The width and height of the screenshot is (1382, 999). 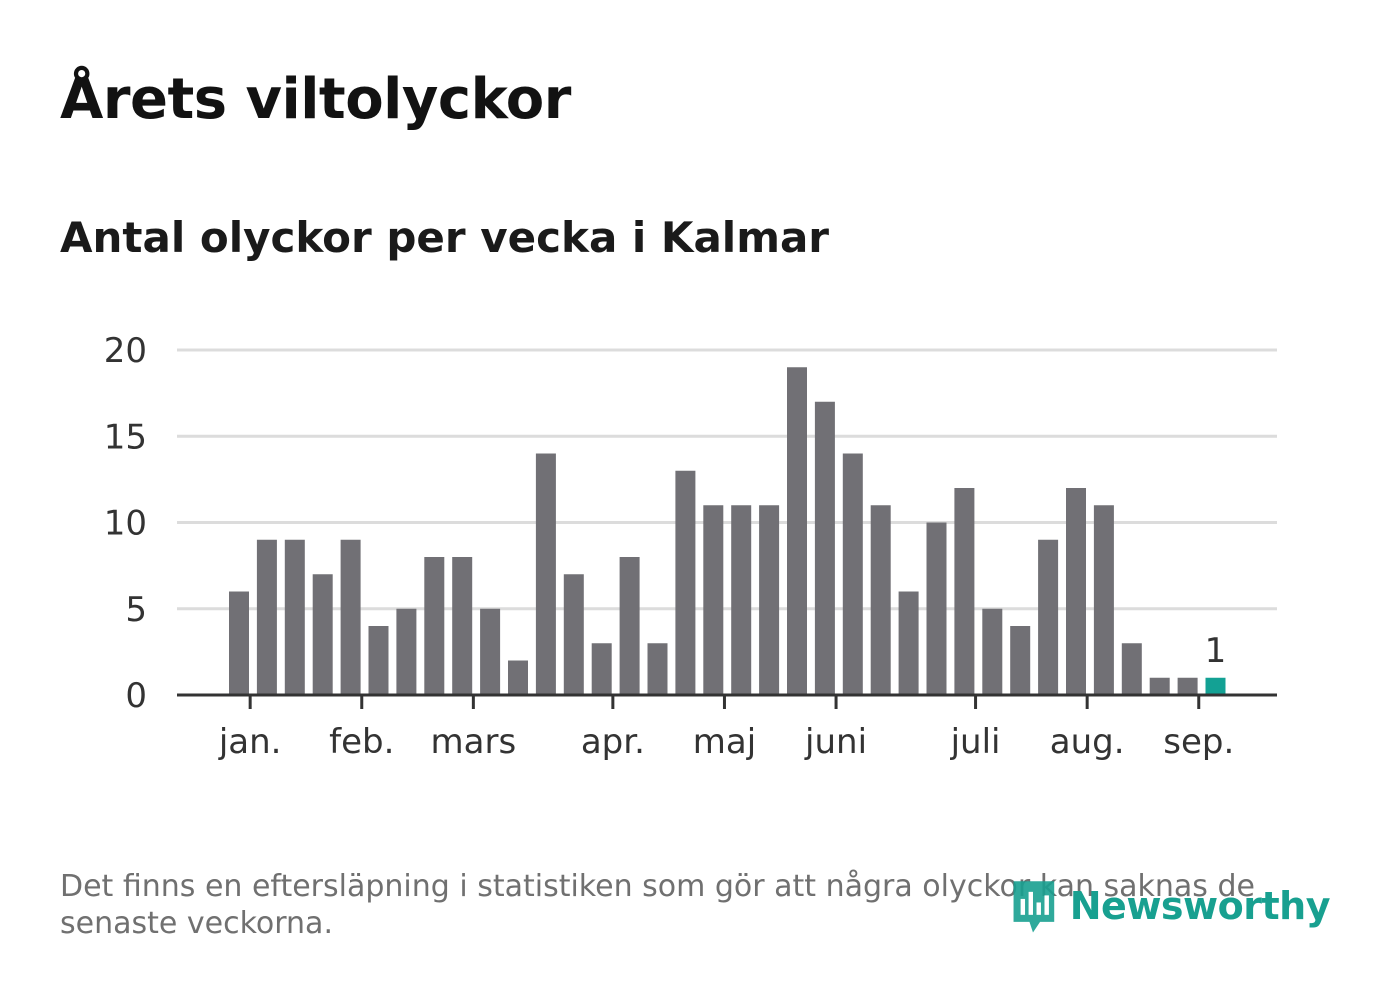 I want to click on logo-text: Newsworthy, so click(x=1200, y=906).